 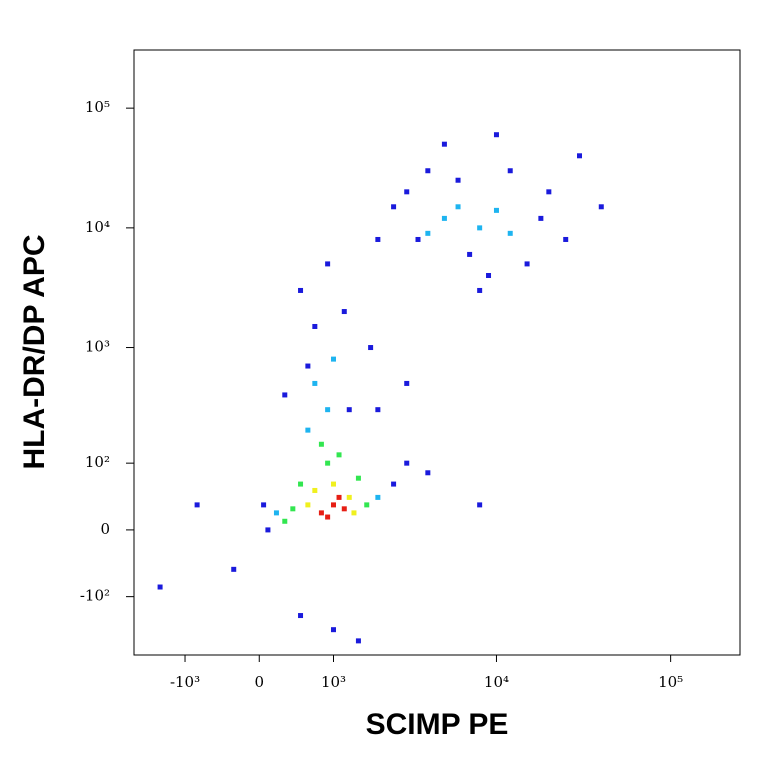 I want to click on y-tick-label: 10³, so click(x=97, y=347).